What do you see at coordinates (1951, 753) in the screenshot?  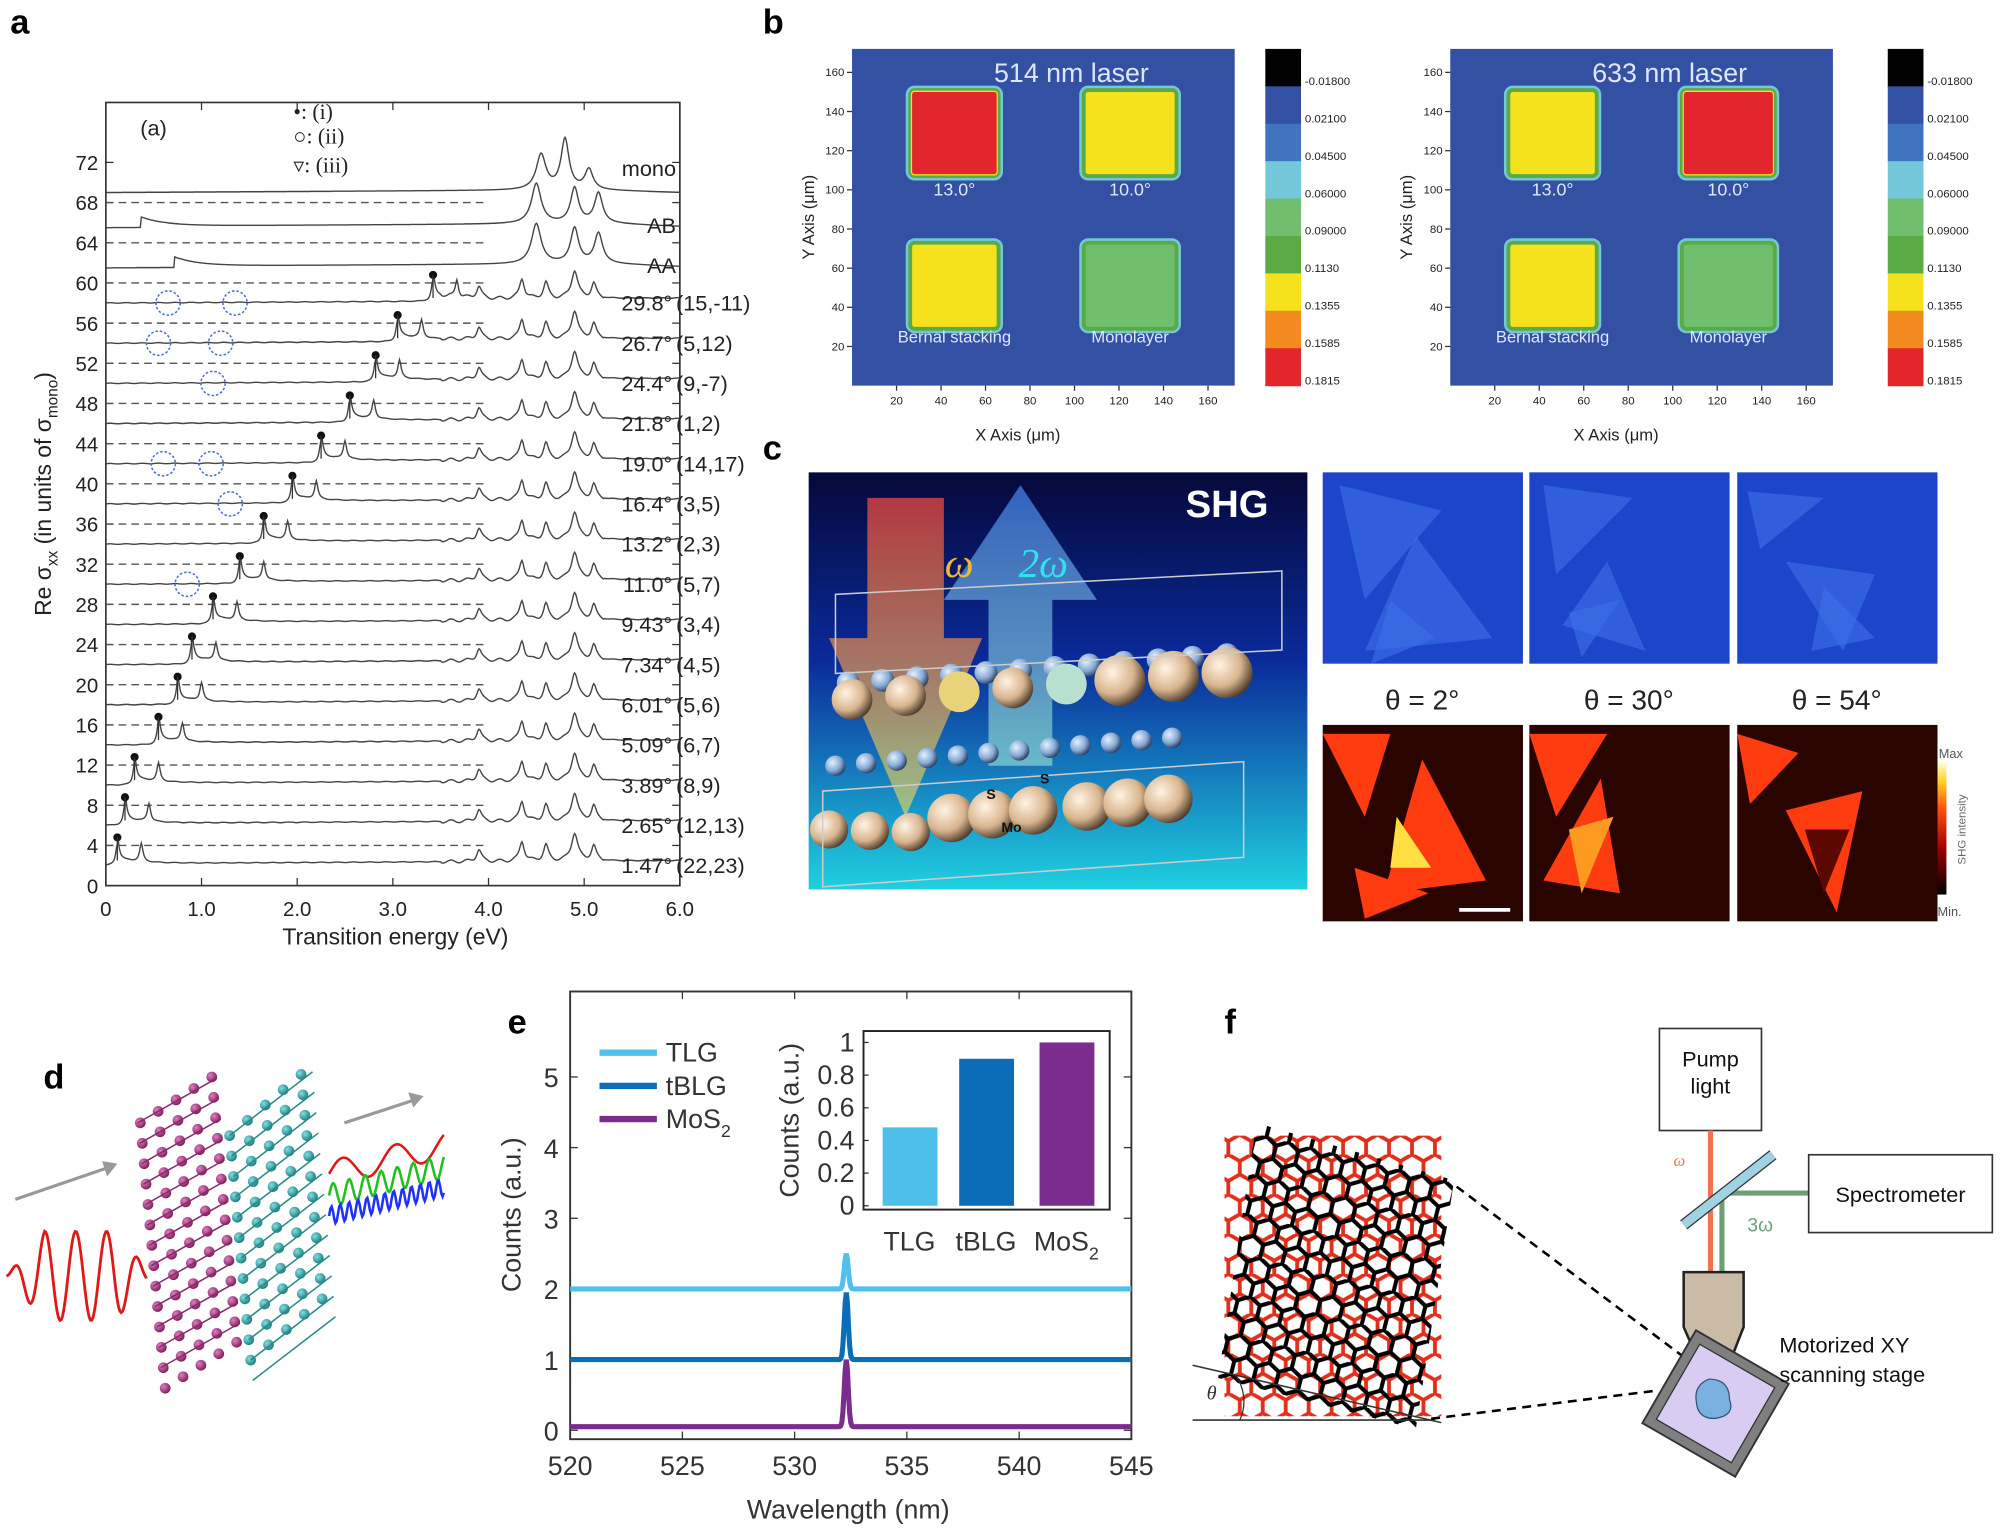 I see `colorbar-max: Max` at bounding box center [1951, 753].